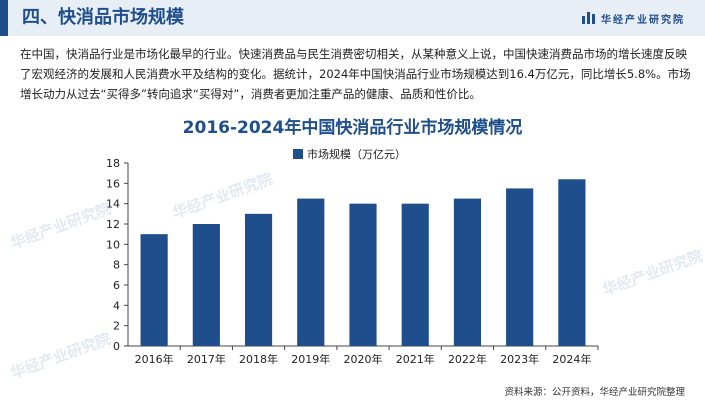  I want to click on y-tick-label: 10, so click(113, 244).